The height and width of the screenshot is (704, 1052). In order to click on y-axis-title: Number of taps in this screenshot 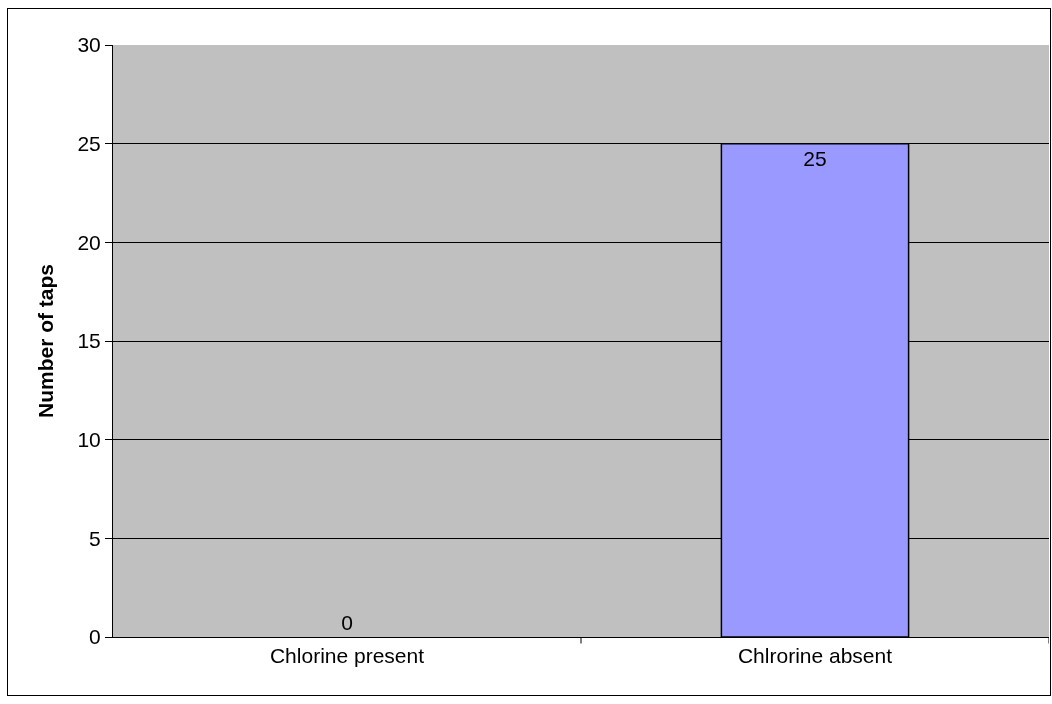, I will do `click(45, 341)`.